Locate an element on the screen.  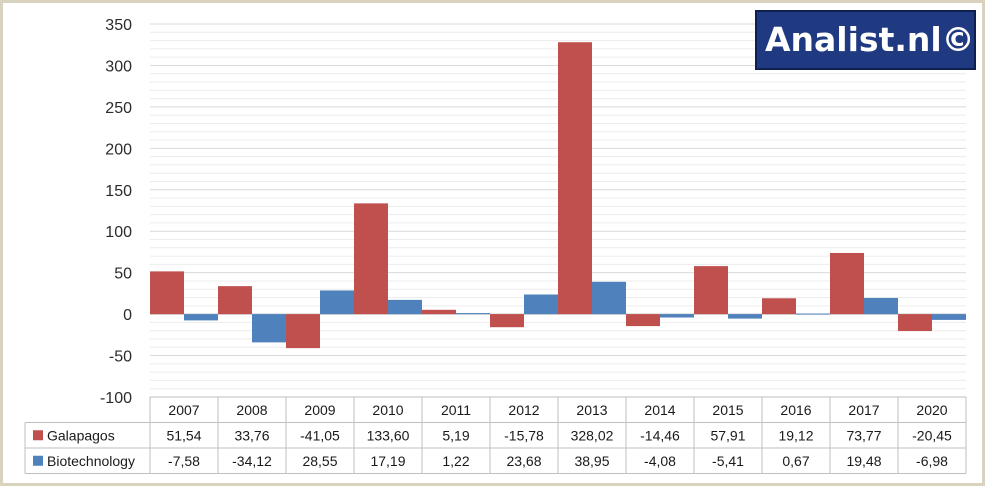
legend-swatch-galapagos is located at coordinates (38, 435).